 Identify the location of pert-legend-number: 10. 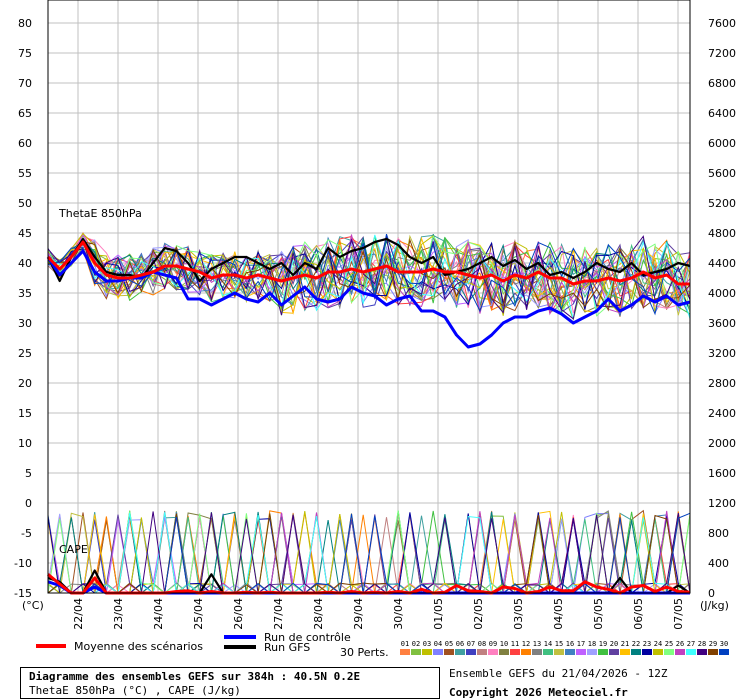
(504, 644).